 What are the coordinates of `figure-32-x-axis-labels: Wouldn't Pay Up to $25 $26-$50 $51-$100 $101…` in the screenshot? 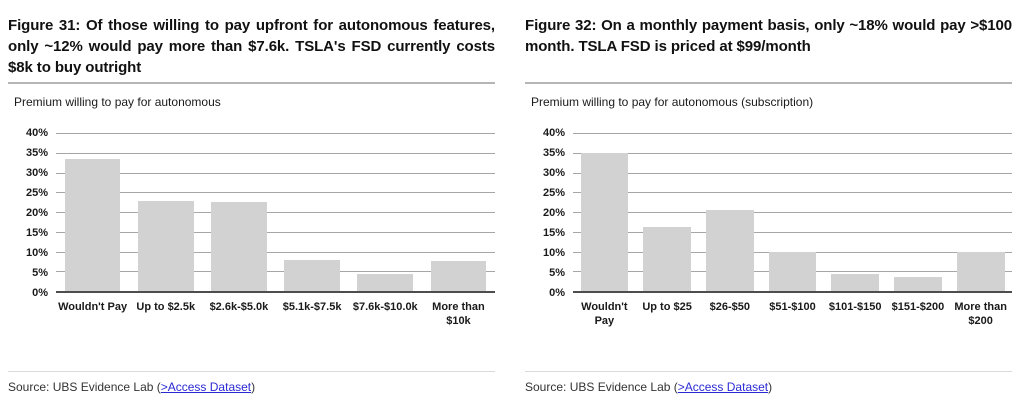 It's located at (792, 314).